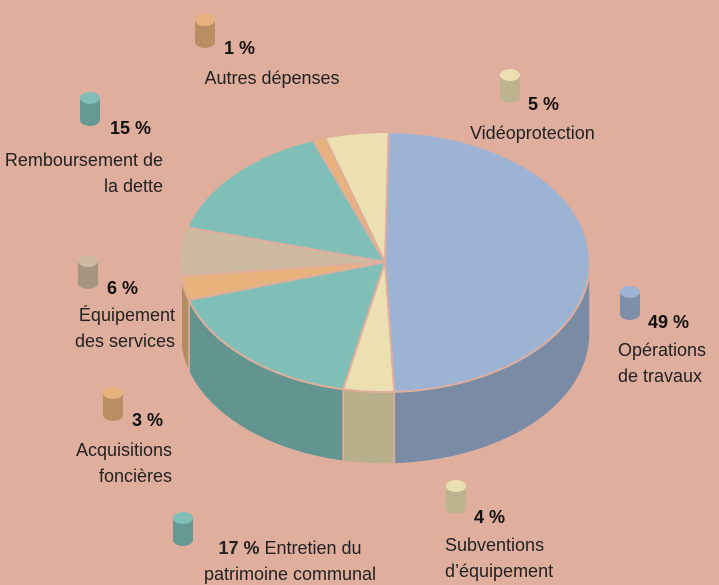 The width and height of the screenshot is (719, 585). What do you see at coordinates (131, 128) in the screenshot?
I see `value-label: 15 %` at bounding box center [131, 128].